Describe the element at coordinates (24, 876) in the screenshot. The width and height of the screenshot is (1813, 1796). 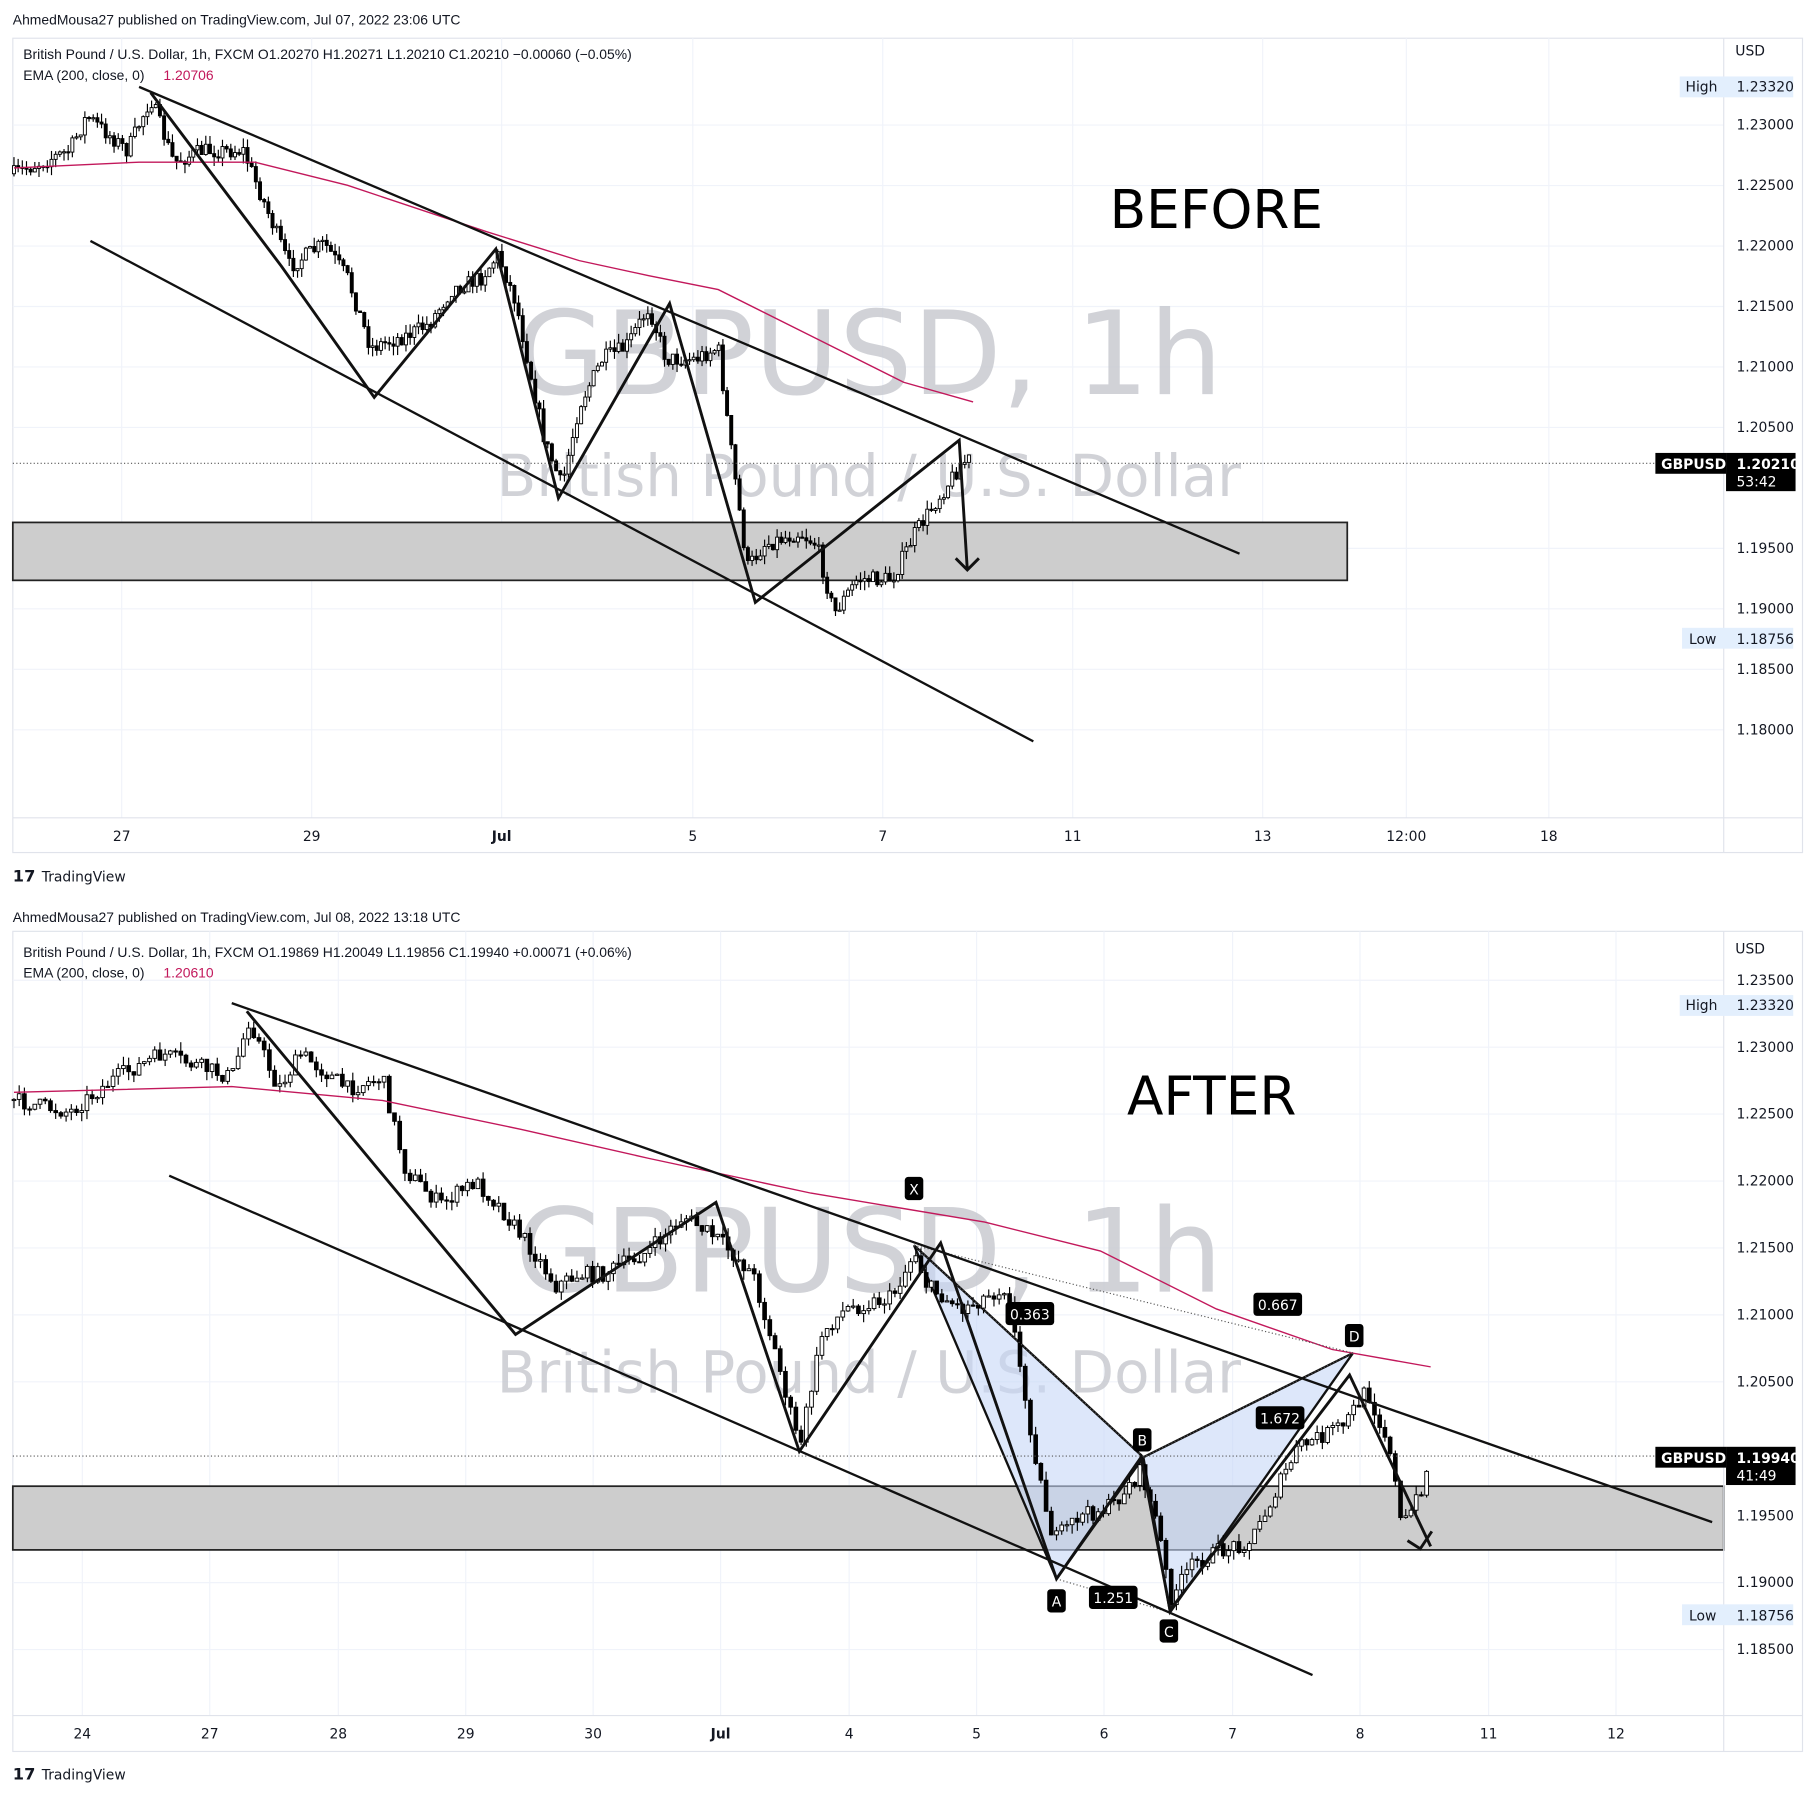
I see `tradingview-logo-icon: 17` at that location.